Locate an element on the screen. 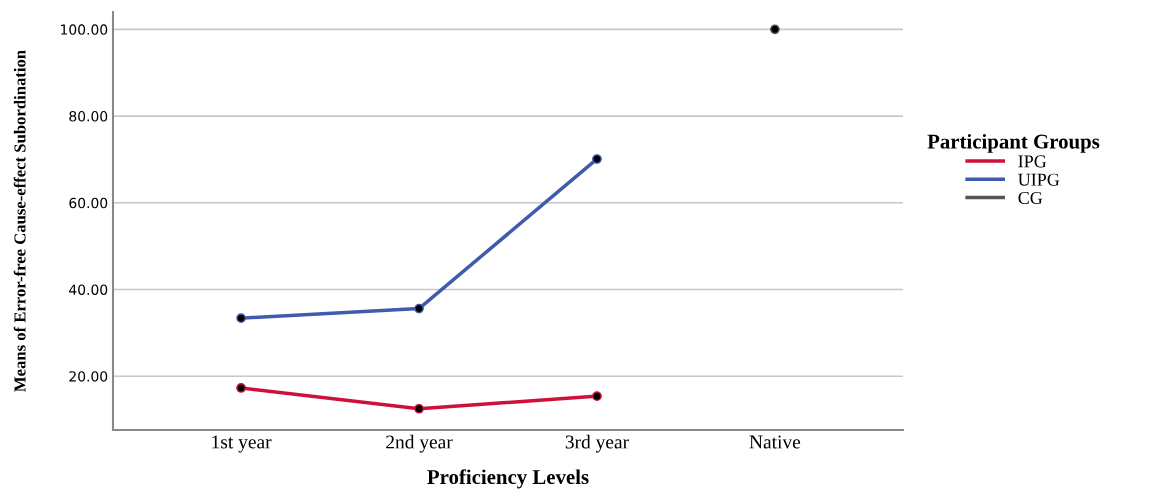 Image resolution: width=1157 pixels, height=498 pixels. legend-label: UIPG is located at coordinates (1039, 179).